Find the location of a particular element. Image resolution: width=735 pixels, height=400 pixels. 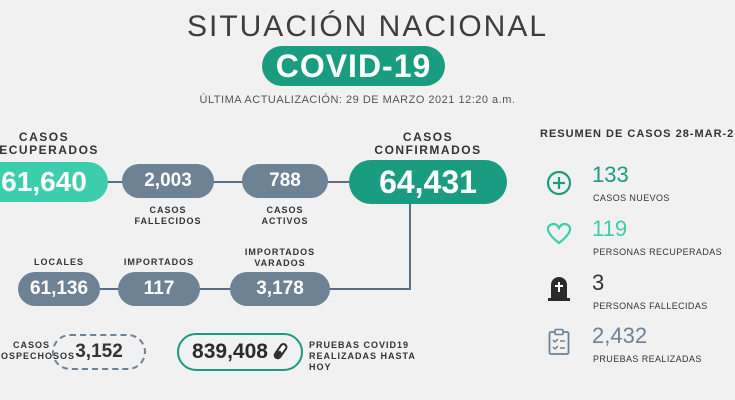

covid-title-badge: COVID-19 is located at coordinates (353, 66).